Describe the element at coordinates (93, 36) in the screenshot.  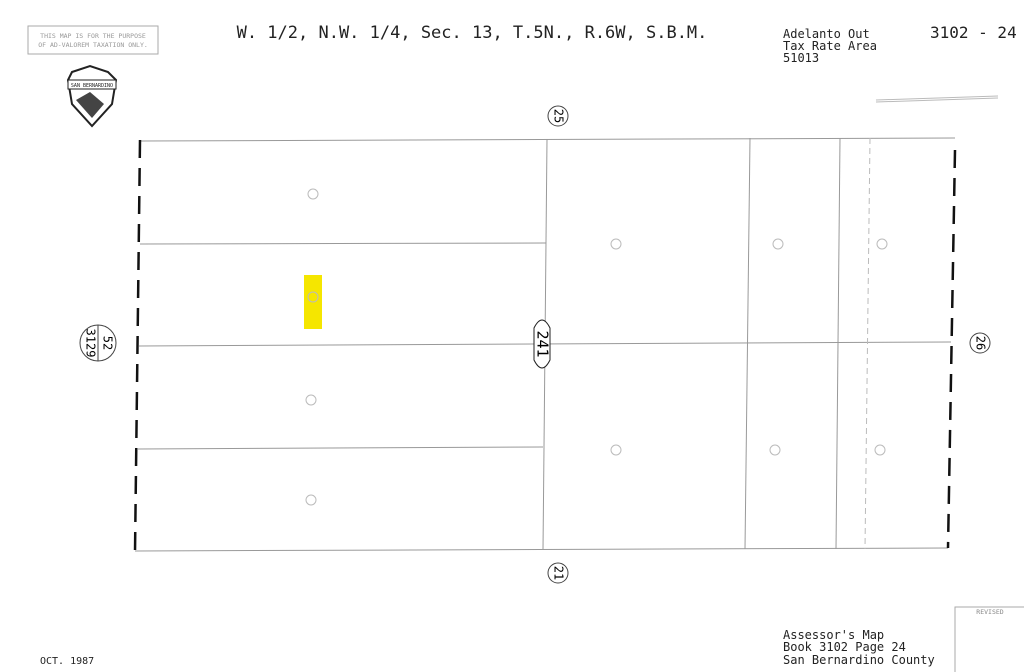
I see `disclaimer: THIS MAP IS FOR THE PURPOSE` at that location.